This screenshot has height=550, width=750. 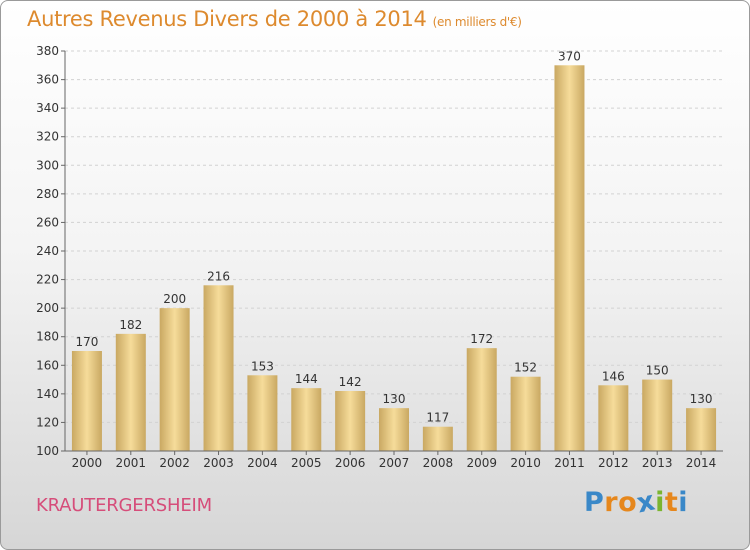 I want to click on x-tick-label-2013: 2013, so click(x=657, y=463).